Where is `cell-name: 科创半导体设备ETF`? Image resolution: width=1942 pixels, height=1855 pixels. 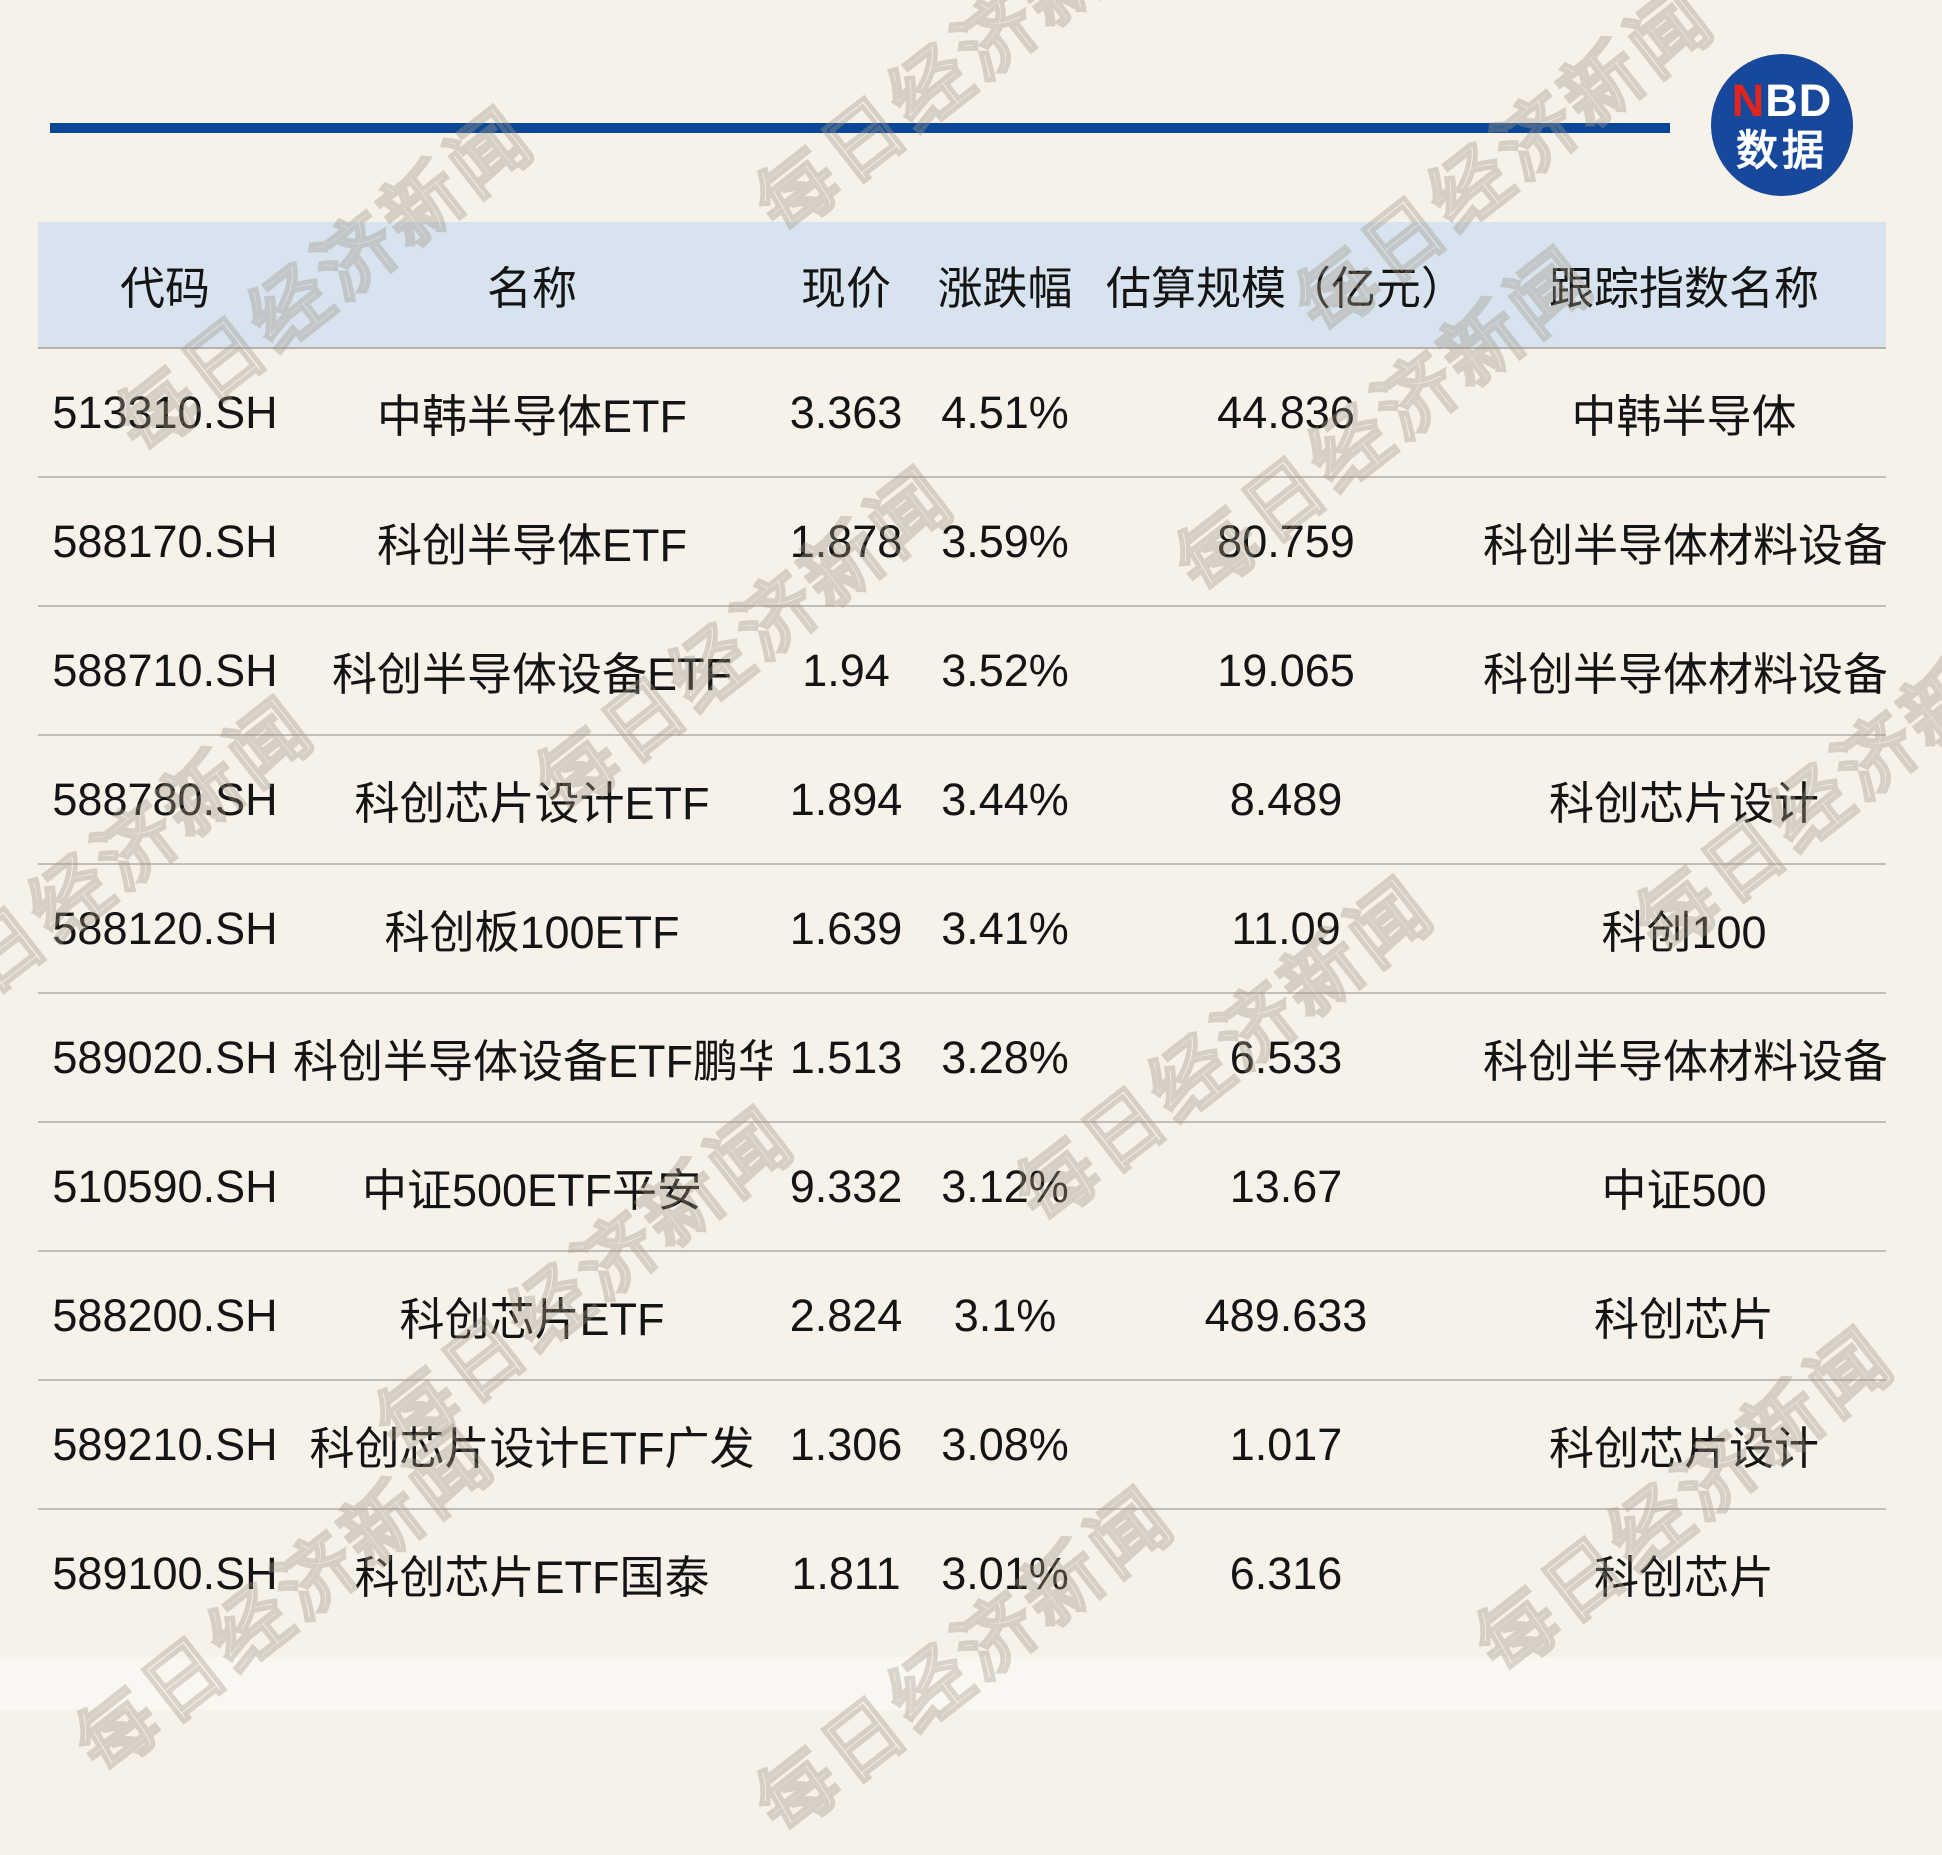 cell-name: 科创半导体设备ETF is located at coordinates (532, 671).